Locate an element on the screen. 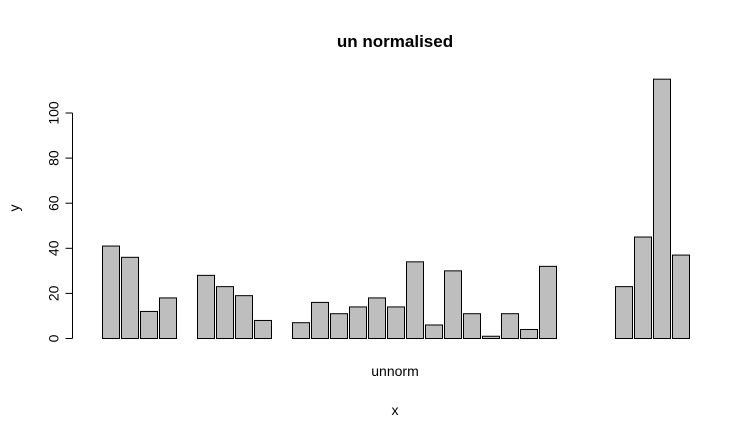 This screenshot has height=439, width=752. y-tick-label: 60 is located at coordinates (53, 203).